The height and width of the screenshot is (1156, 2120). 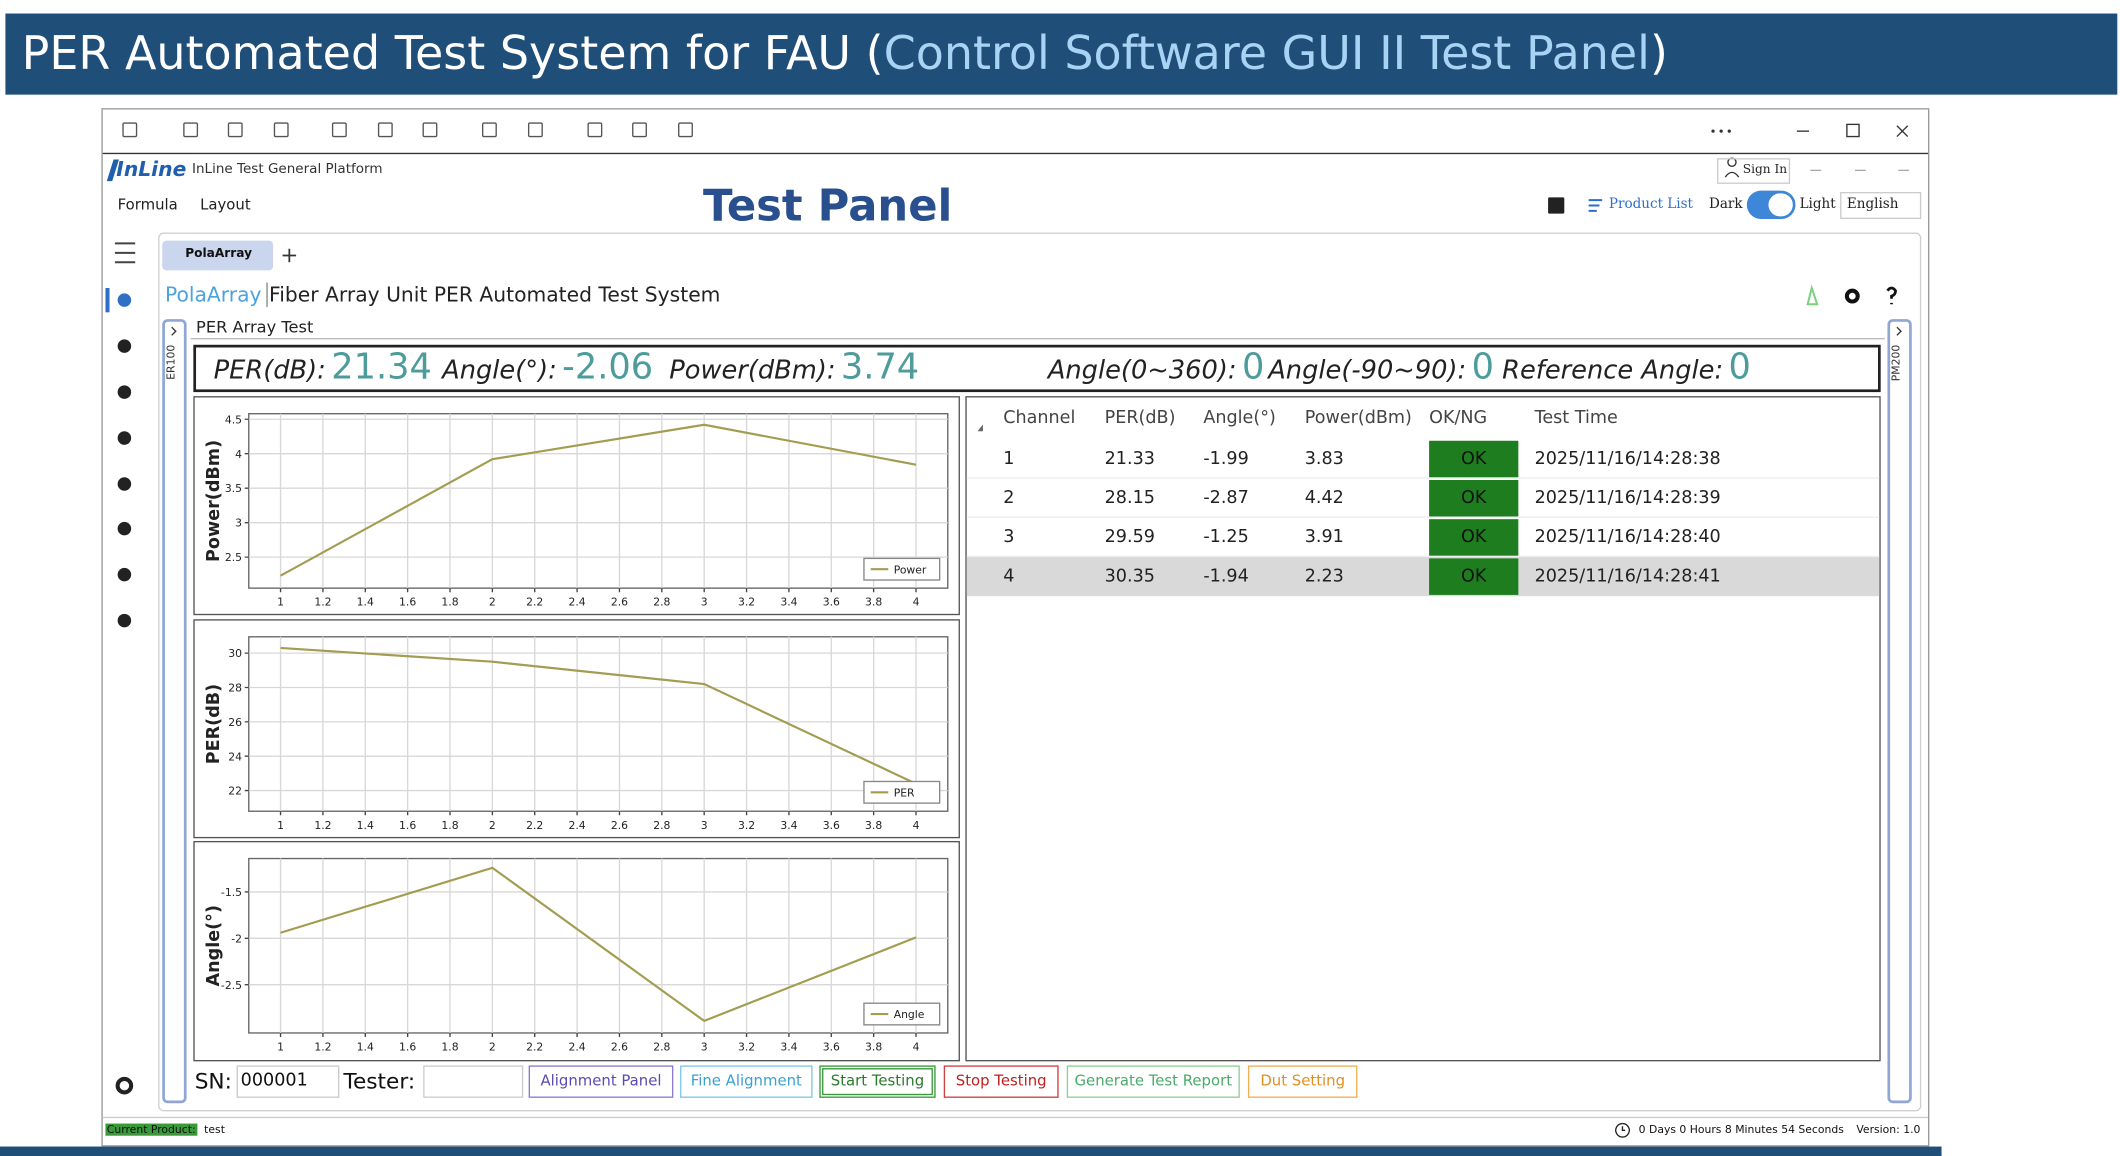 I want to click on column-header: Angle(°), so click(x=1239, y=418).